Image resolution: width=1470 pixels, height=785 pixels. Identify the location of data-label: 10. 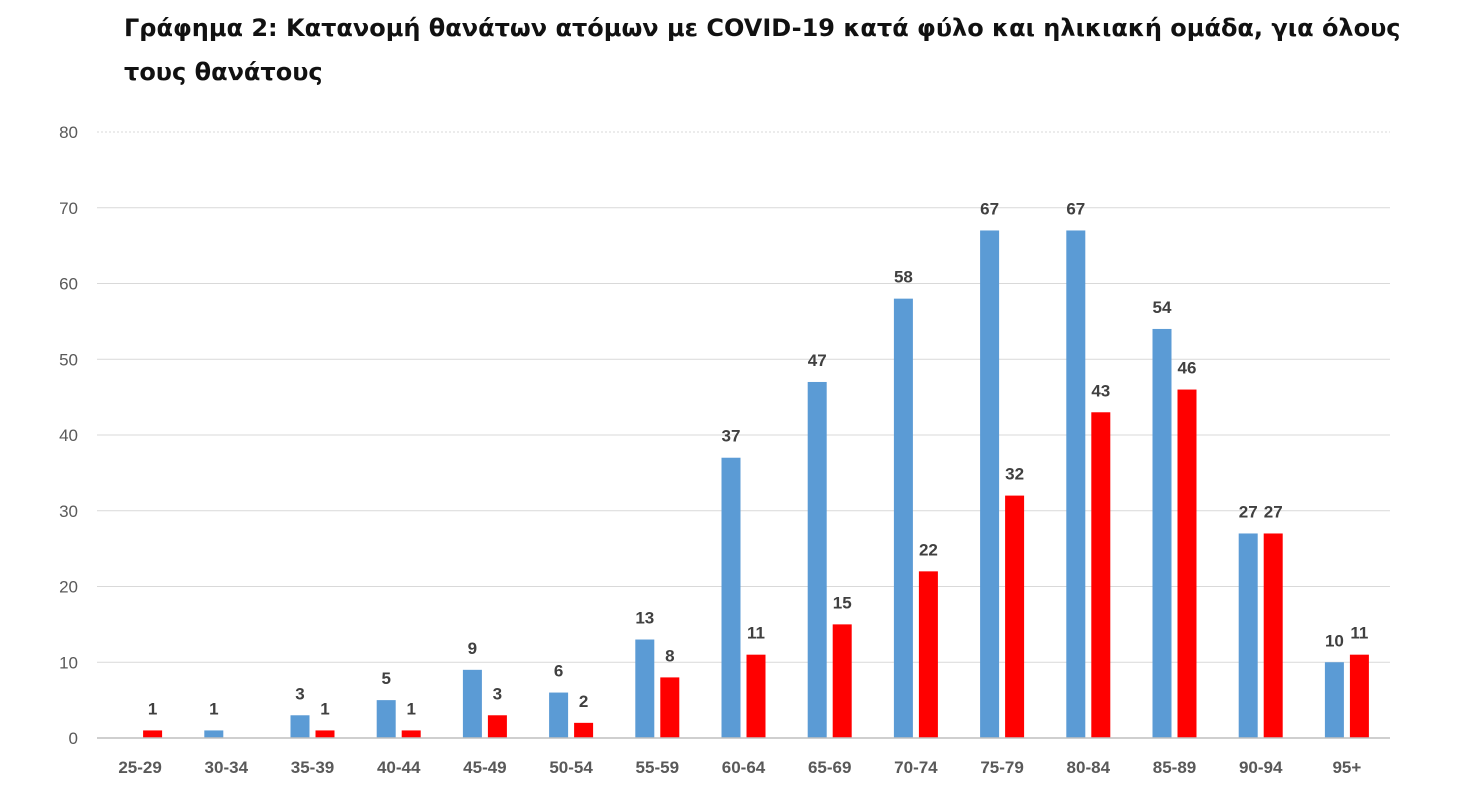
(1334, 640).